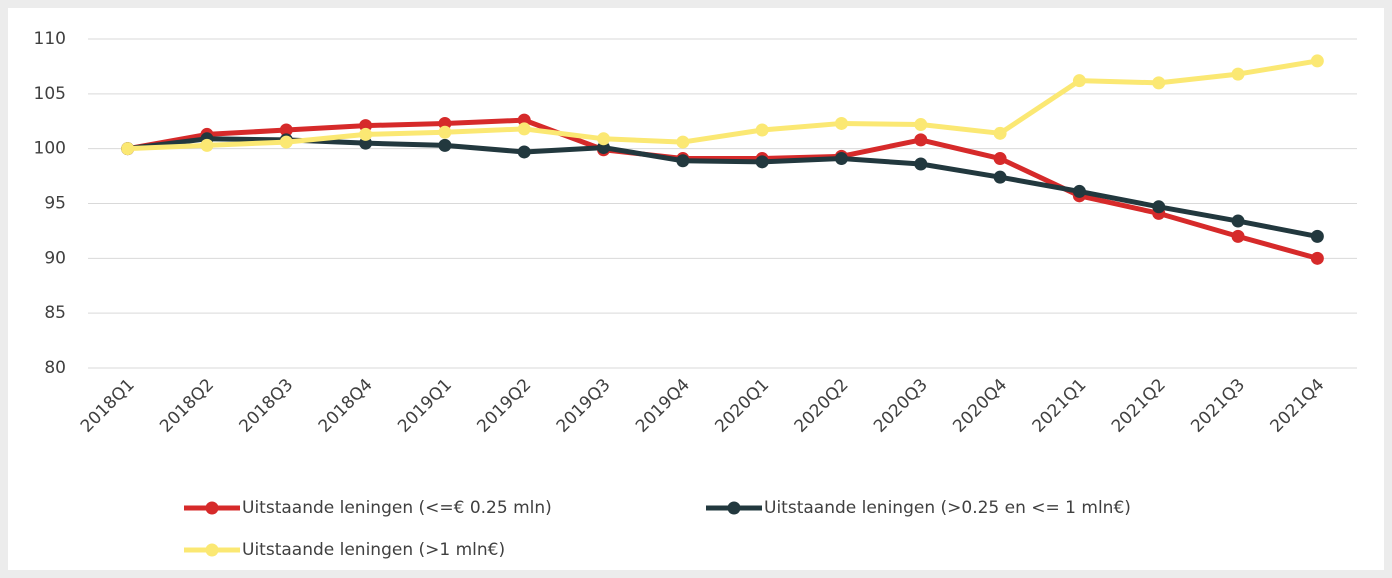 The image size is (1392, 578). I want to click on legend-label: Uitstaande leningen (>1 mln€), so click(373, 550).